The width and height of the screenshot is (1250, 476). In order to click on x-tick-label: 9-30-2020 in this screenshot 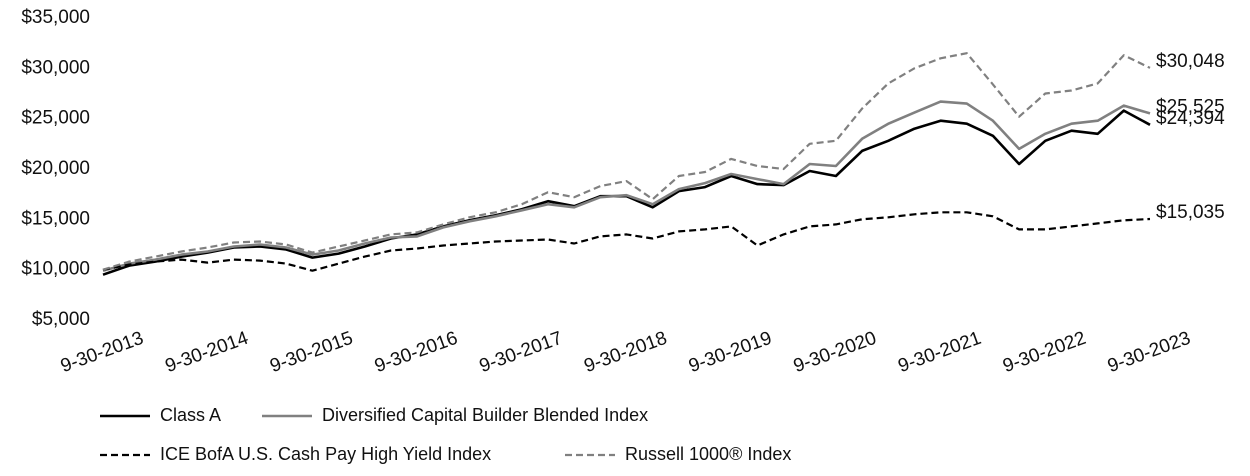, I will do `click(835, 352)`.